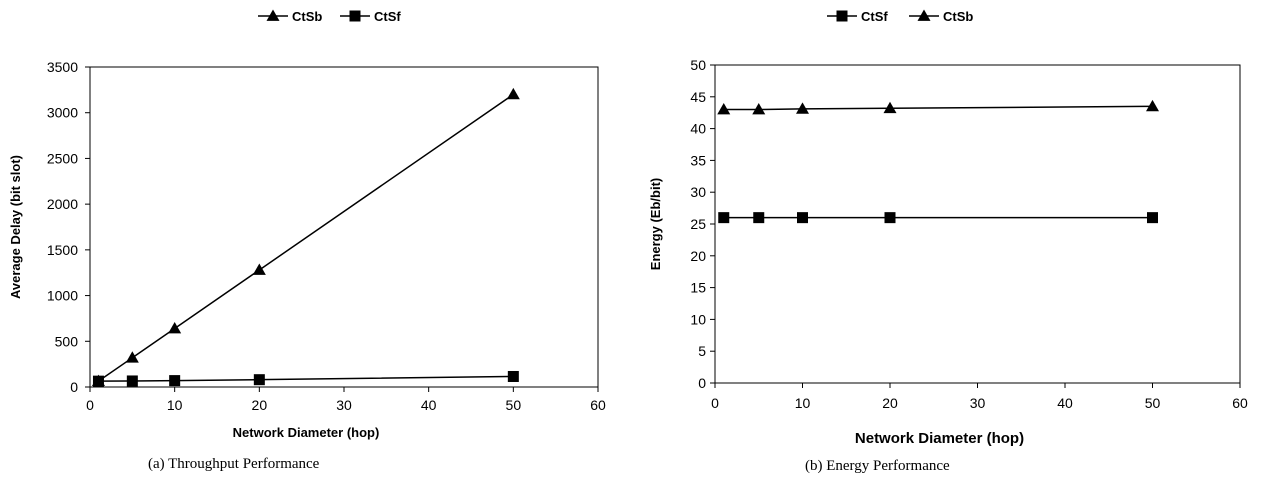 Image resolution: width=1268 pixels, height=495 pixels. Describe the element at coordinates (62, 67) in the screenshot. I see `a-y-tick-label: 3500` at that location.